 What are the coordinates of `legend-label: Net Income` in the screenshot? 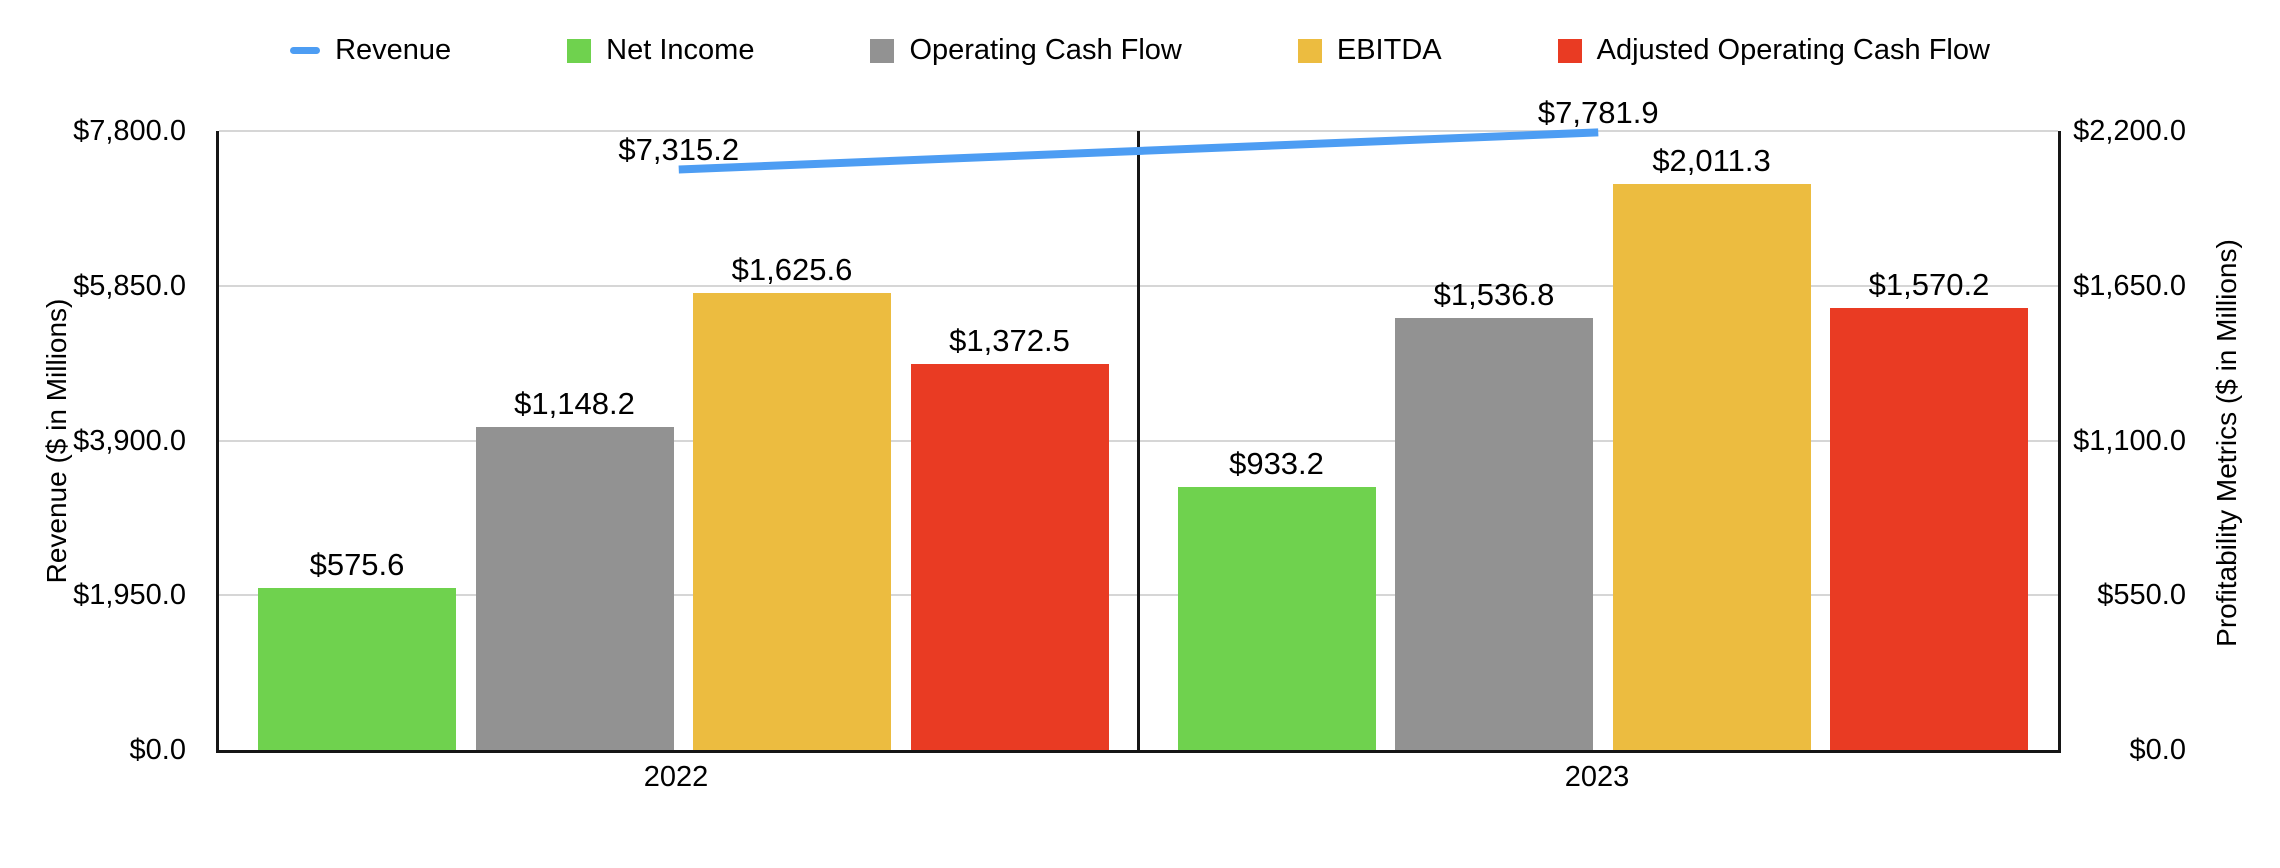 It's located at (680, 50).